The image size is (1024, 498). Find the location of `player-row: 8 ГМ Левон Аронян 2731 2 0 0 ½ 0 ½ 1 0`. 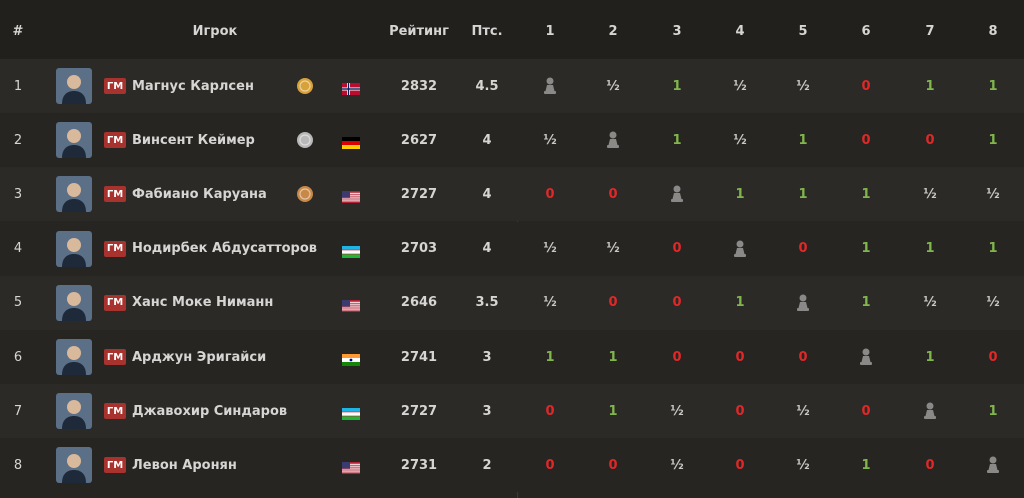

player-row: 8 ГМ Левон Аронян 2731 2 0 0 ½ 0 ½ 1 0 is located at coordinates (512, 465).